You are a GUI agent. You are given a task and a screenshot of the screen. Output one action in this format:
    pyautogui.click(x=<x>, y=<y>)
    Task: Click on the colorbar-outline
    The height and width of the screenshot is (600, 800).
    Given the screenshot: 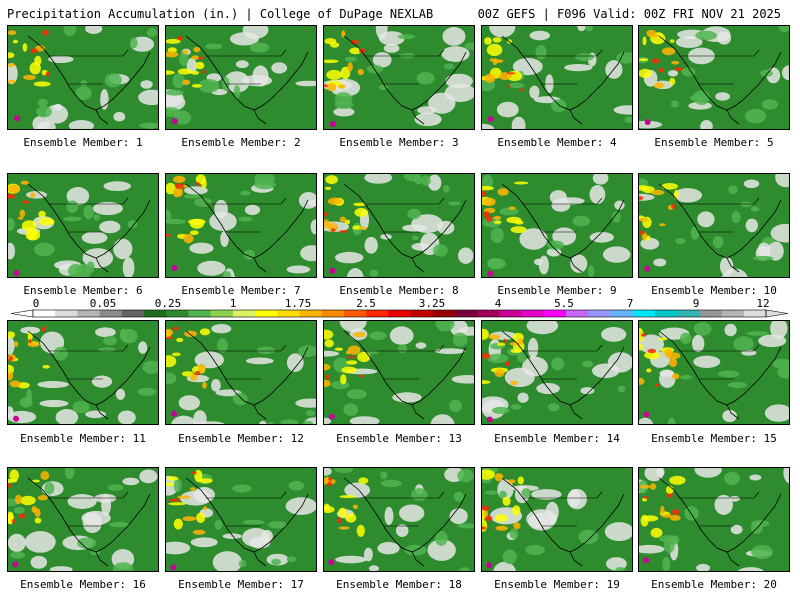 What is the action you would take?
    pyautogui.click(x=399, y=313)
    